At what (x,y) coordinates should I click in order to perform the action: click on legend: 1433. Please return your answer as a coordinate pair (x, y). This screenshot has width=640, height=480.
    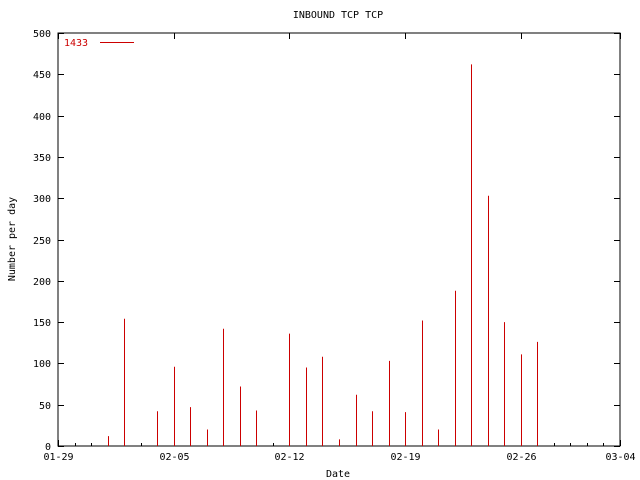
    Looking at the image, I should click on (99, 43).